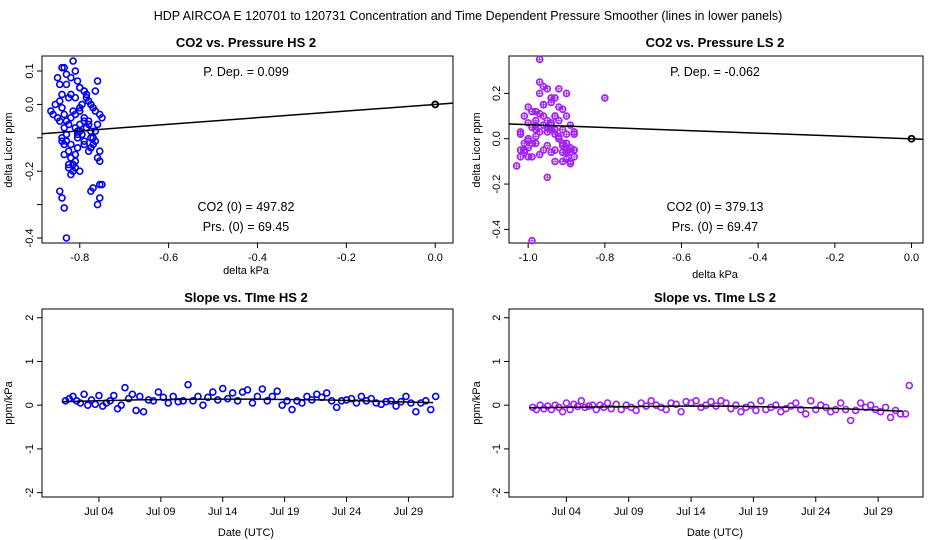 This screenshot has width=936, height=540. Describe the element at coordinates (715, 207) in the screenshot. I see `co2-zero-annotation: CO2 (0) = 379.13` at that location.